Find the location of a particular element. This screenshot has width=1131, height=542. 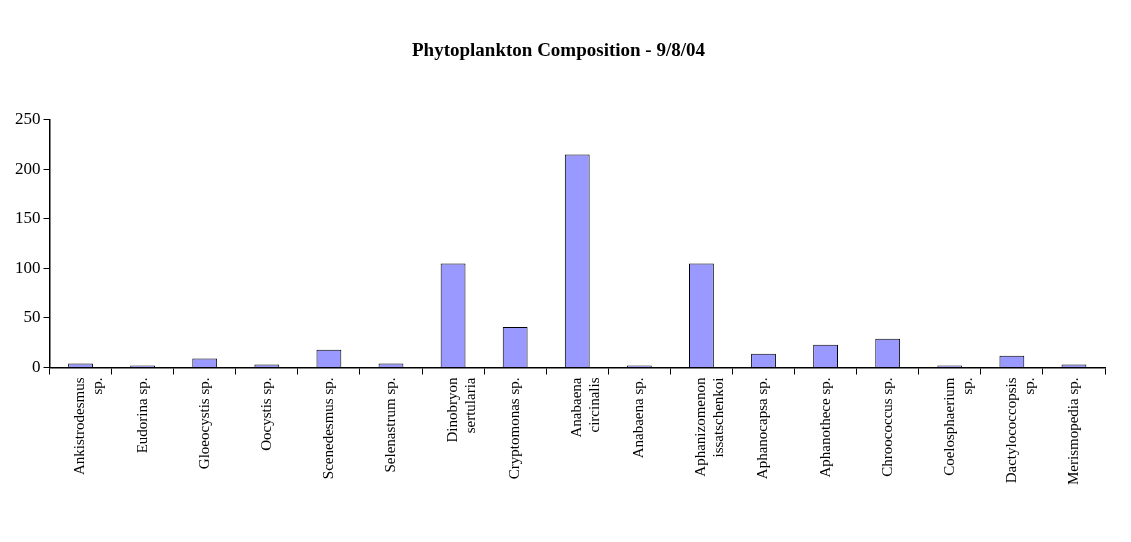

y-tick-label: 250 is located at coordinates (28, 119).